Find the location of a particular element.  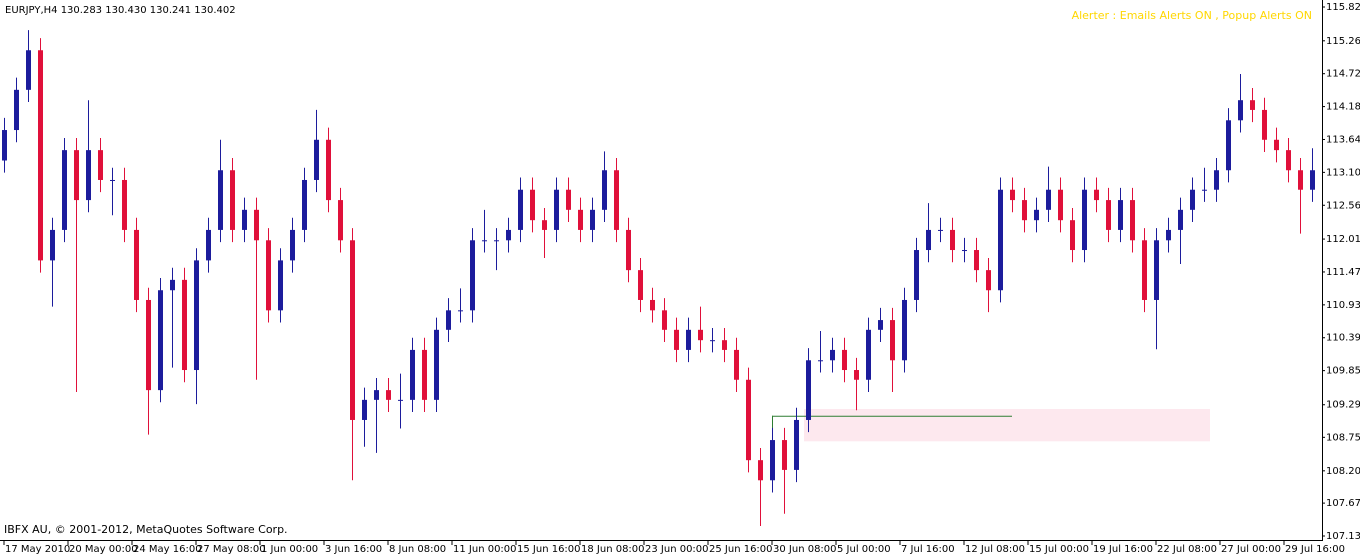

y-tick-label: 108.205 is located at coordinates (1343, 471).